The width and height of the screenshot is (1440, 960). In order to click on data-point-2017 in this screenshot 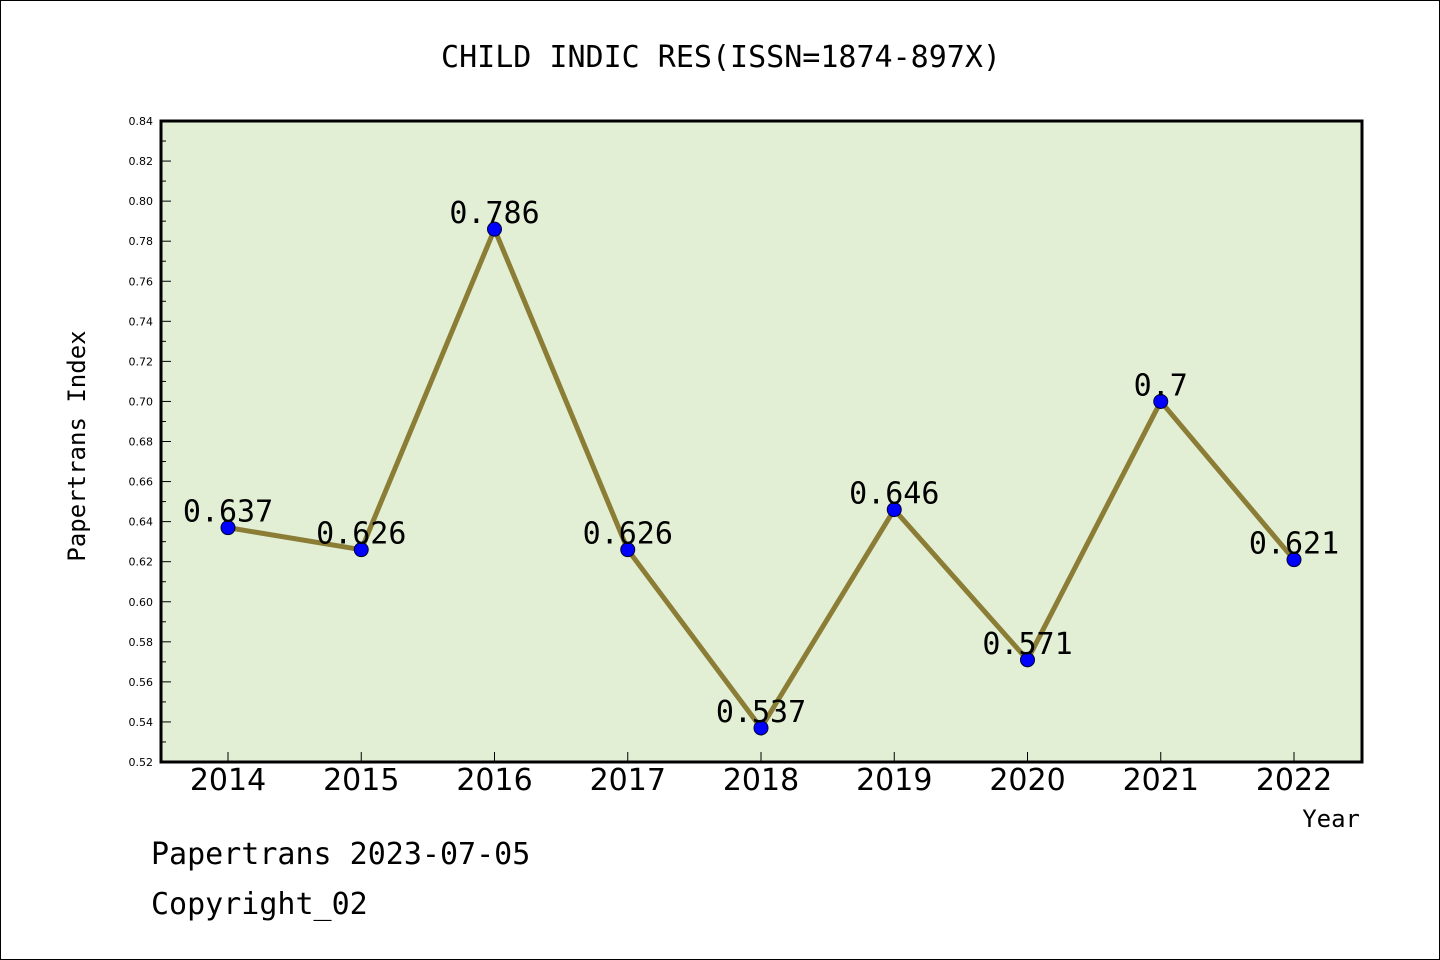, I will do `click(628, 550)`.